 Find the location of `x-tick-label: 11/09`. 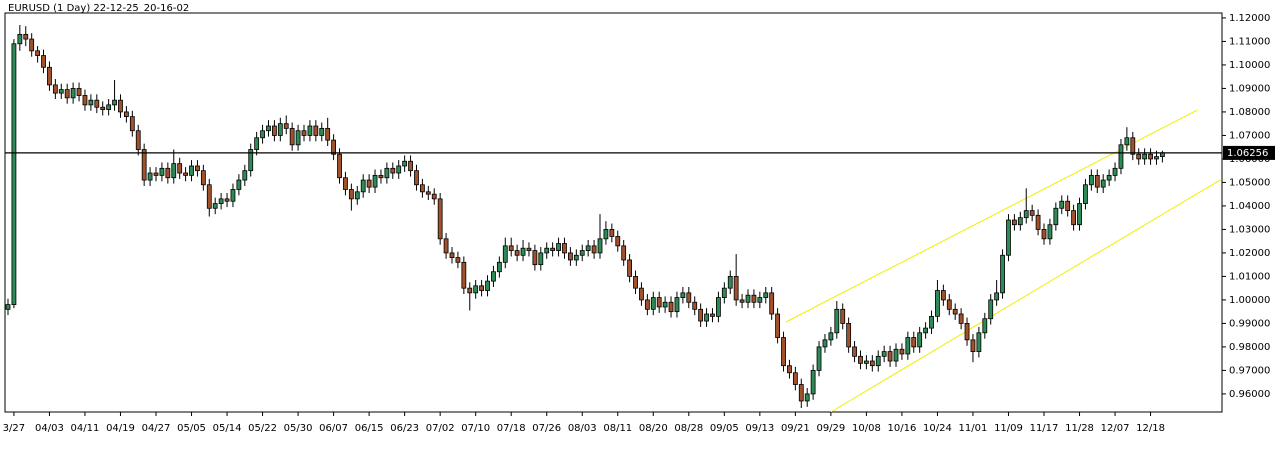

x-tick-label: 11/09 is located at coordinates (1008, 428).